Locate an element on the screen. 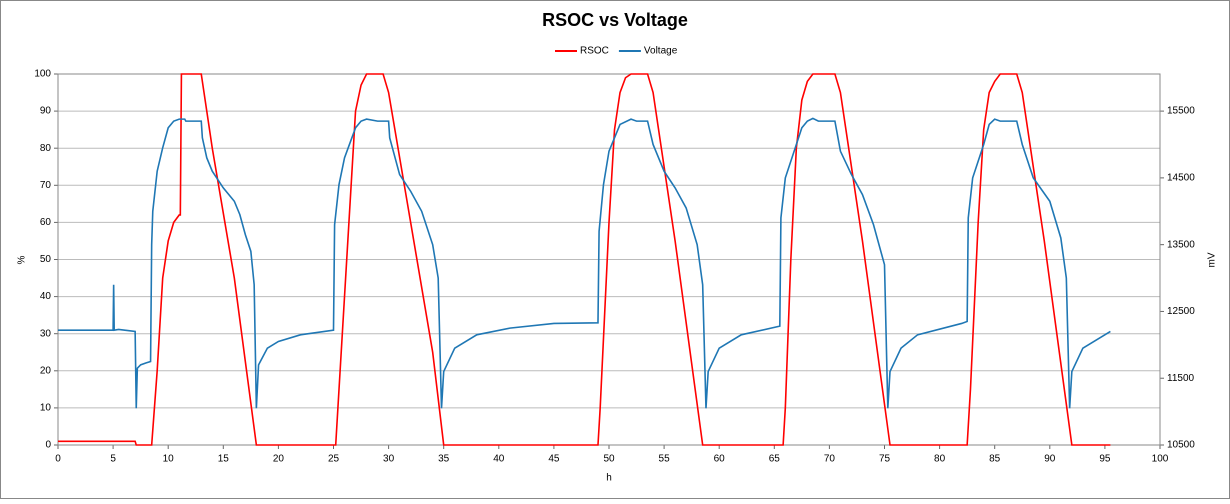 This screenshot has height=504, width=1230. y-tick-label: 40 is located at coordinates (46, 296).